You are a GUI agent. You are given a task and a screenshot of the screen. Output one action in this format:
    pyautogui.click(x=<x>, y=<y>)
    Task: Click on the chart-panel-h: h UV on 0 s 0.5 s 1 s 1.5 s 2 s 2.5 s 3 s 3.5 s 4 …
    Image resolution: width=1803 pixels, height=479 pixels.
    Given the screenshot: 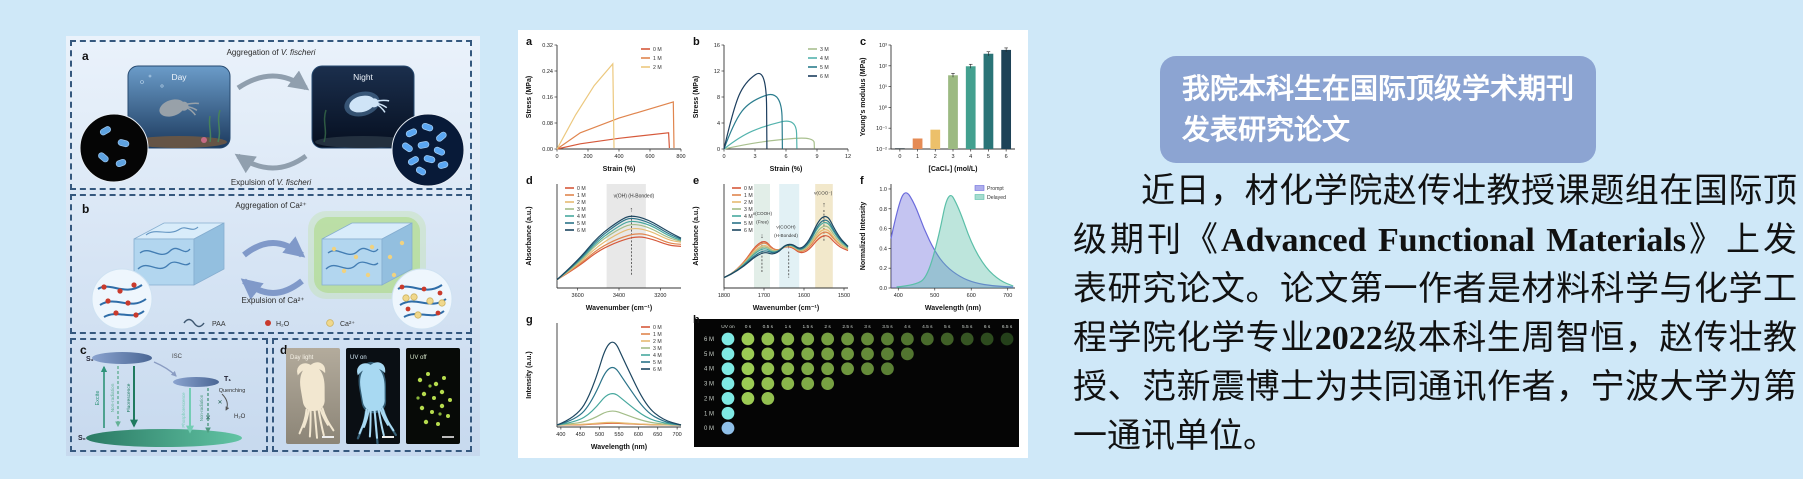 What is the action you would take?
    pyautogui.click(x=856, y=382)
    